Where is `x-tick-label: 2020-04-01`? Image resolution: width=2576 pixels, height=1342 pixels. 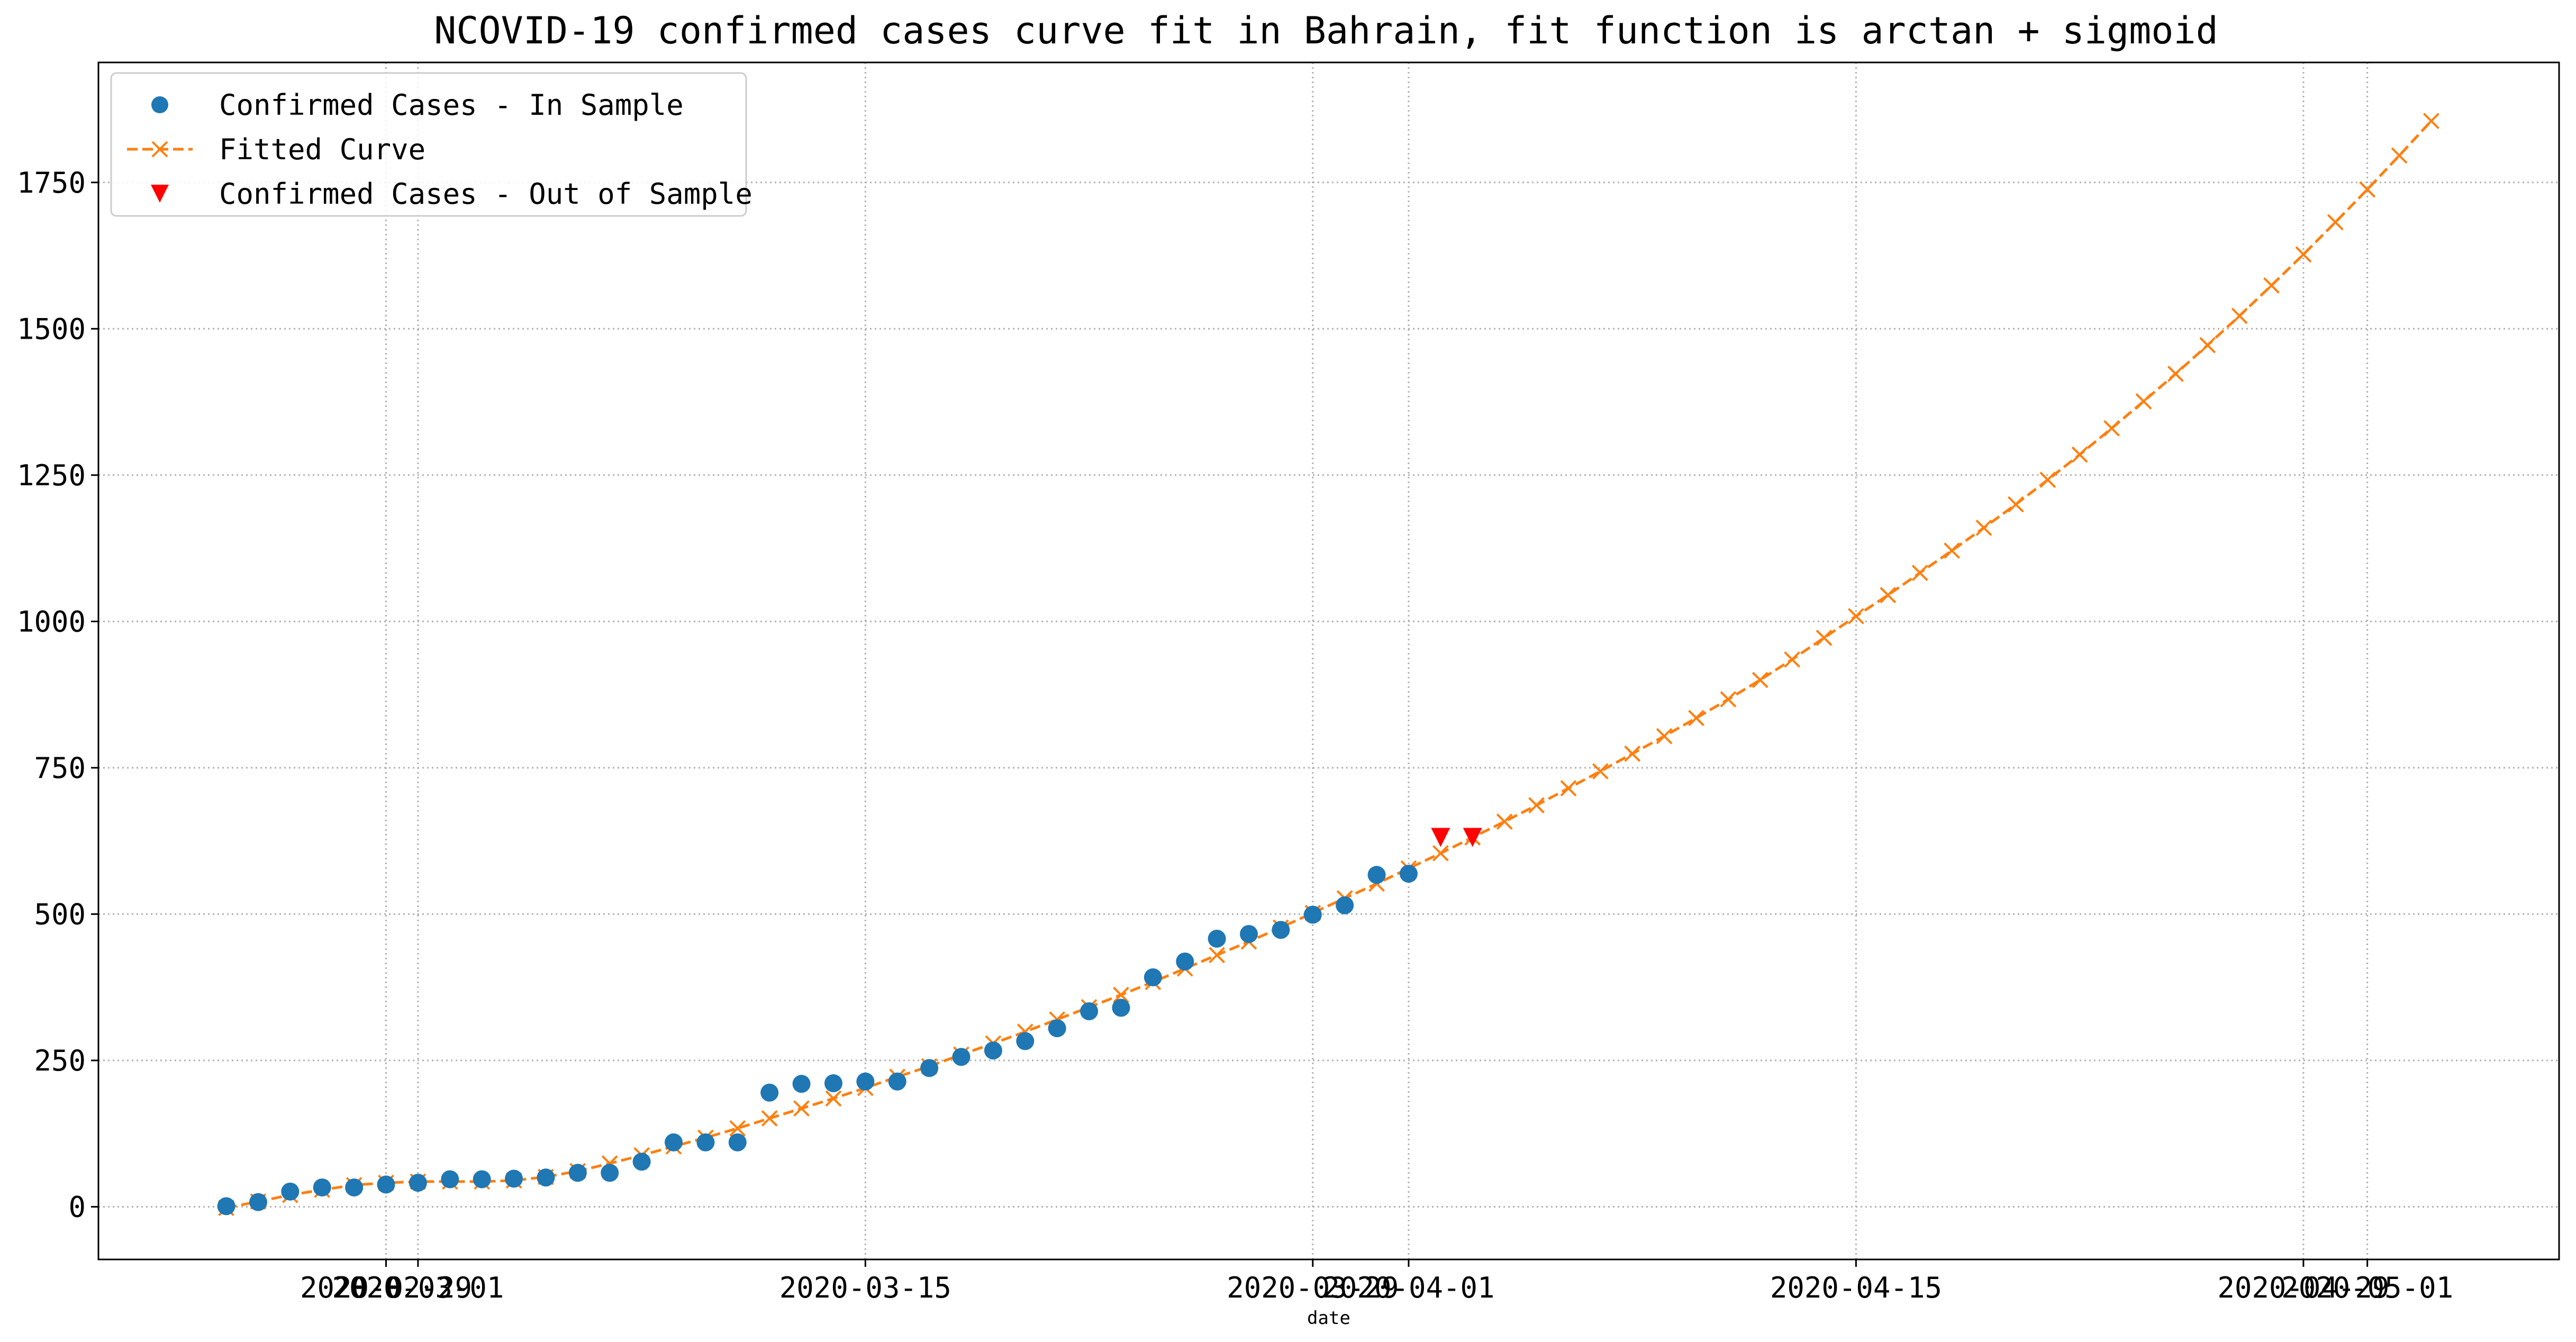
x-tick-label: 2020-04-01 is located at coordinates (1408, 1287).